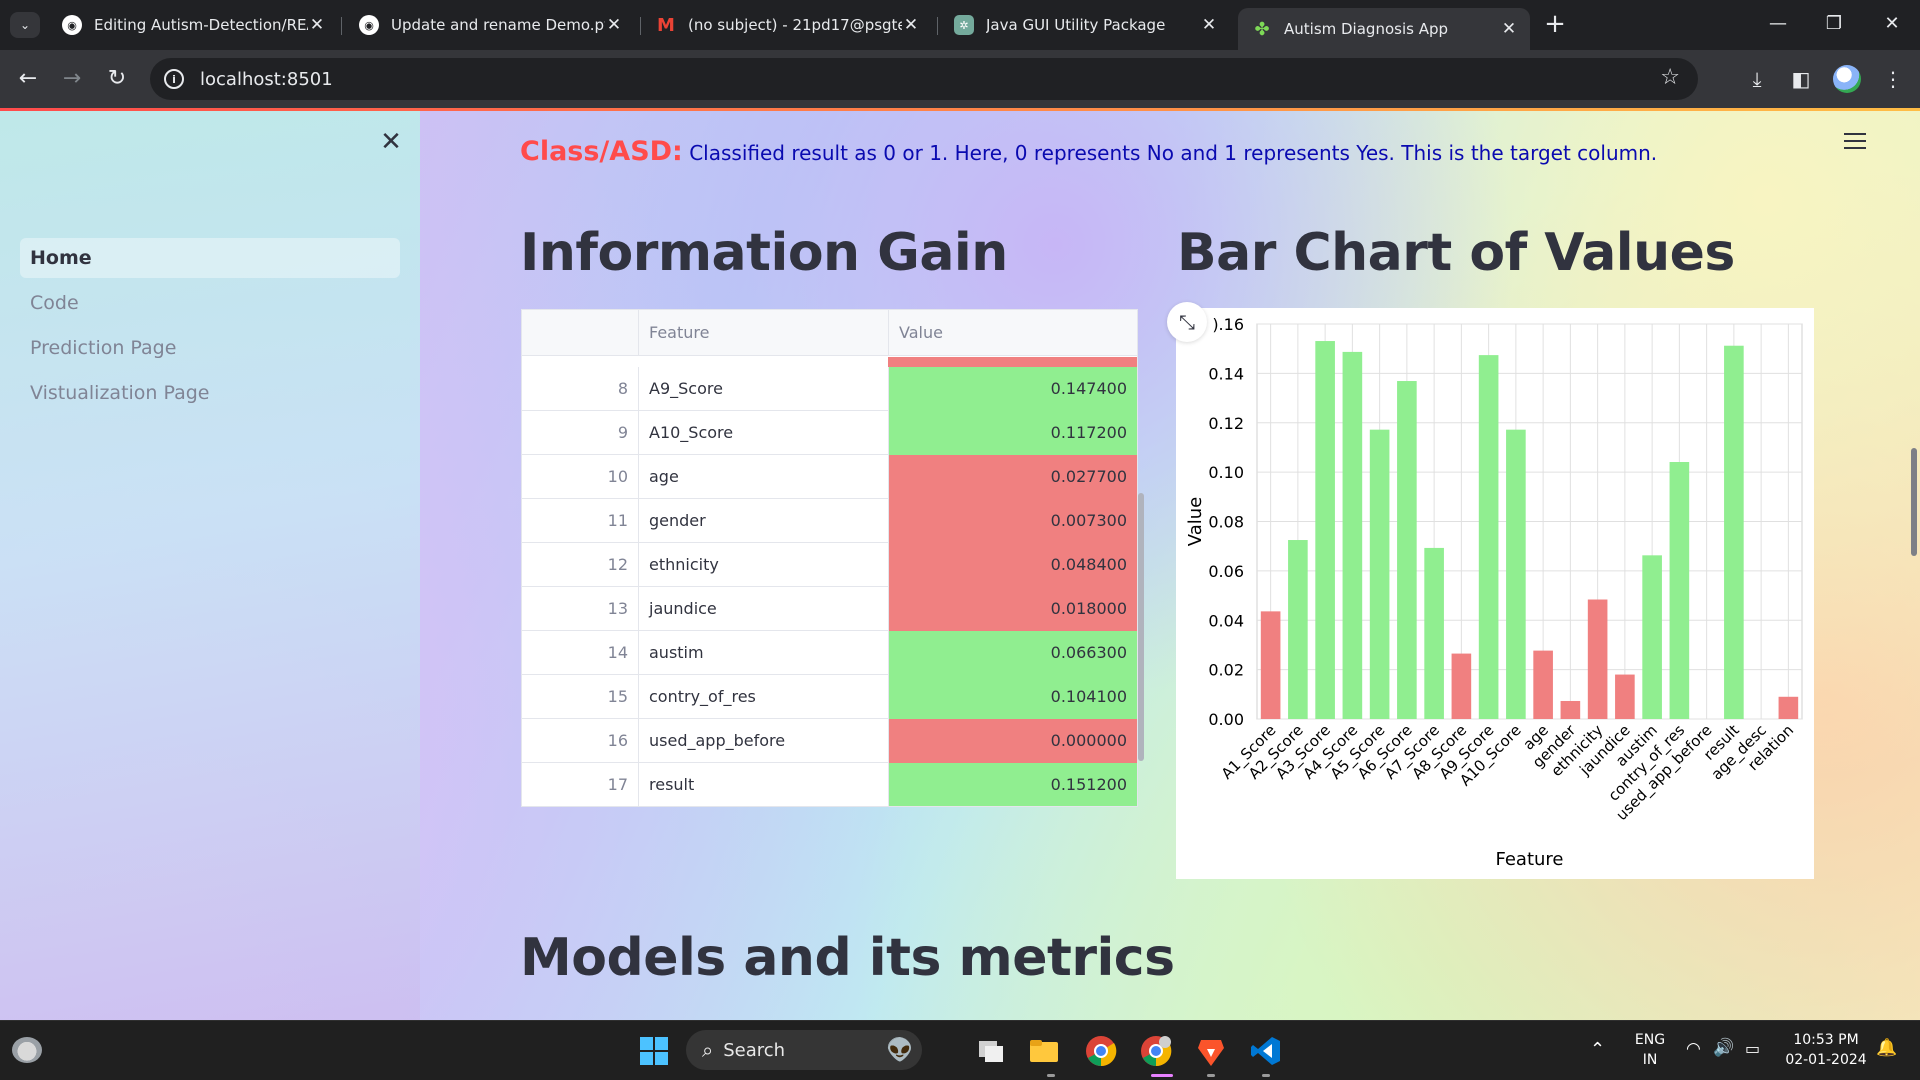 The width and height of the screenshot is (1920, 1080). I want to click on side-panel-icon: ◧, so click(1801, 79).